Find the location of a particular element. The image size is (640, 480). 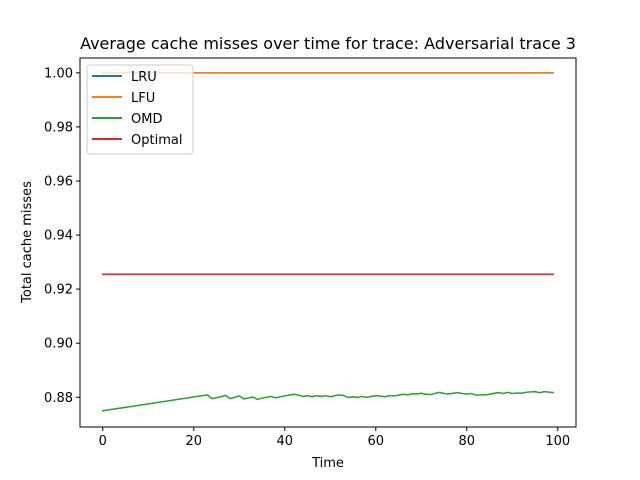

x-tick-label: 80 is located at coordinates (467, 441).